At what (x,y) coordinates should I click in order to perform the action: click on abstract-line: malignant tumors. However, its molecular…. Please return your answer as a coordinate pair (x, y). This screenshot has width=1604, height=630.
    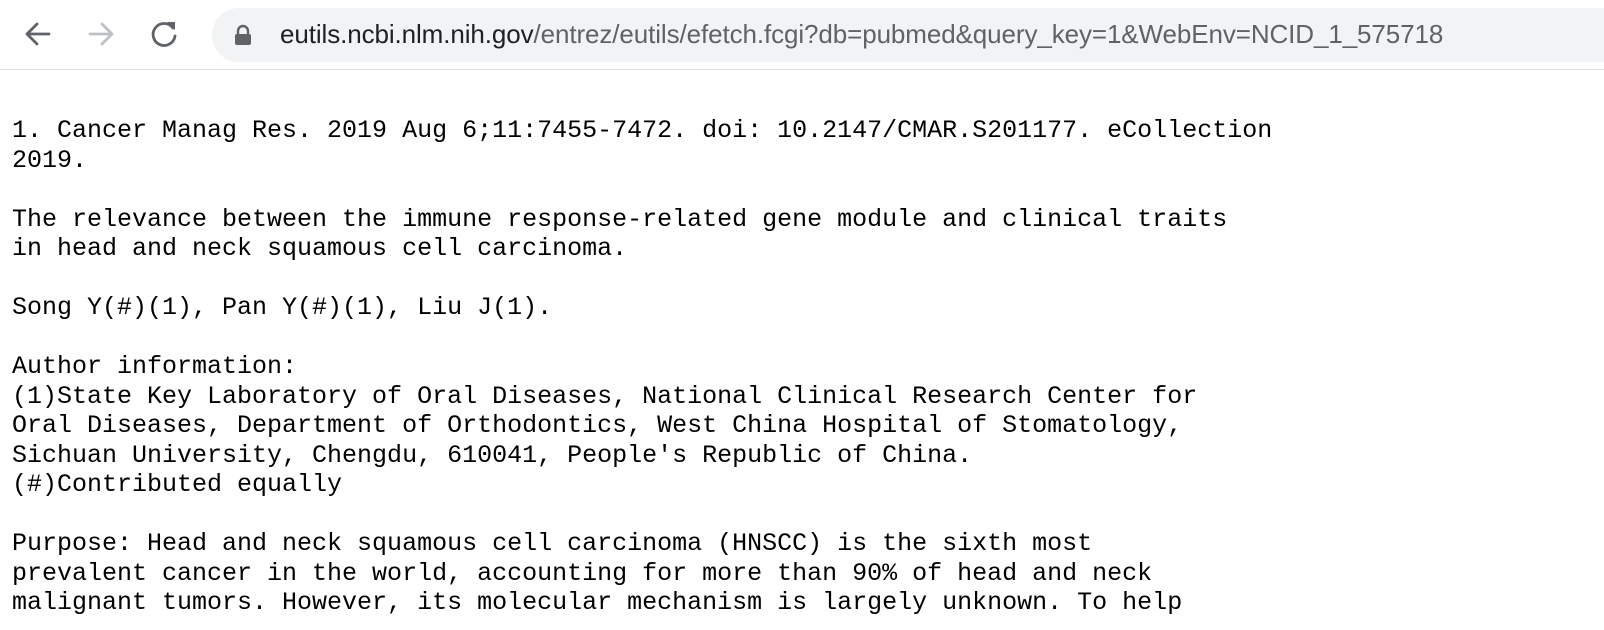
    Looking at the image, I should click on (597, 602).